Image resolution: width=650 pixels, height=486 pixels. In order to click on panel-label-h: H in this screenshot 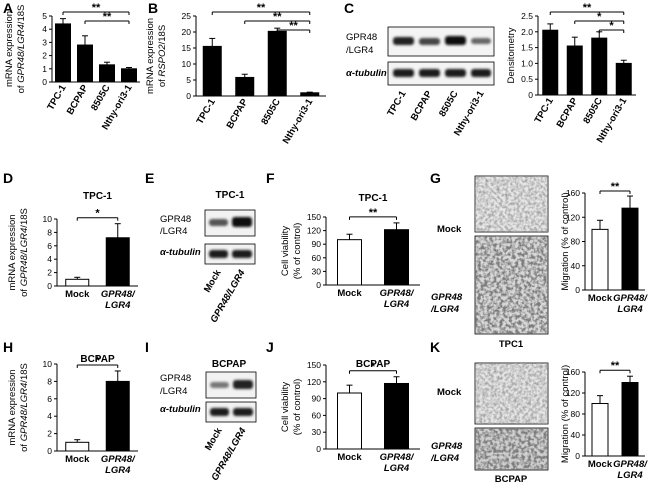, I will do `click(8, 347)`.